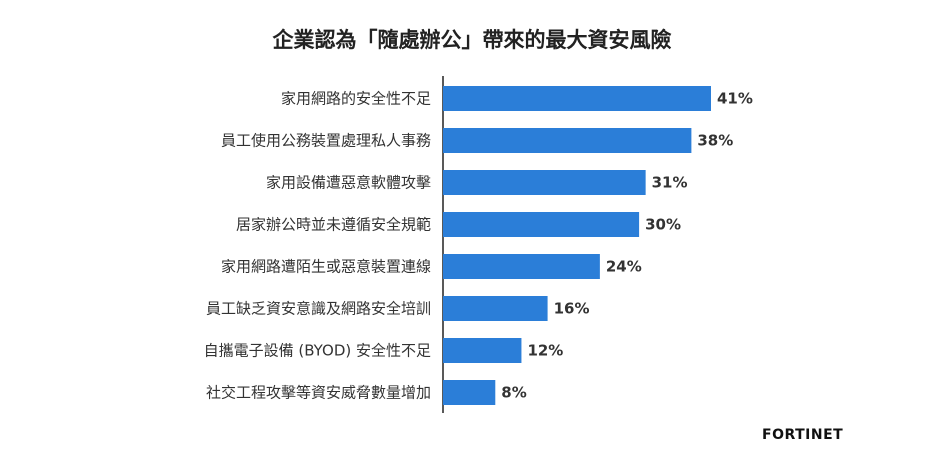 This screenshot has width=944, height=456. Describe the element at coordinates (472, 40) in the screenshot. I see `chart-title: 企業認為「隨處辦公」帶來的最大資安風險` at that location.